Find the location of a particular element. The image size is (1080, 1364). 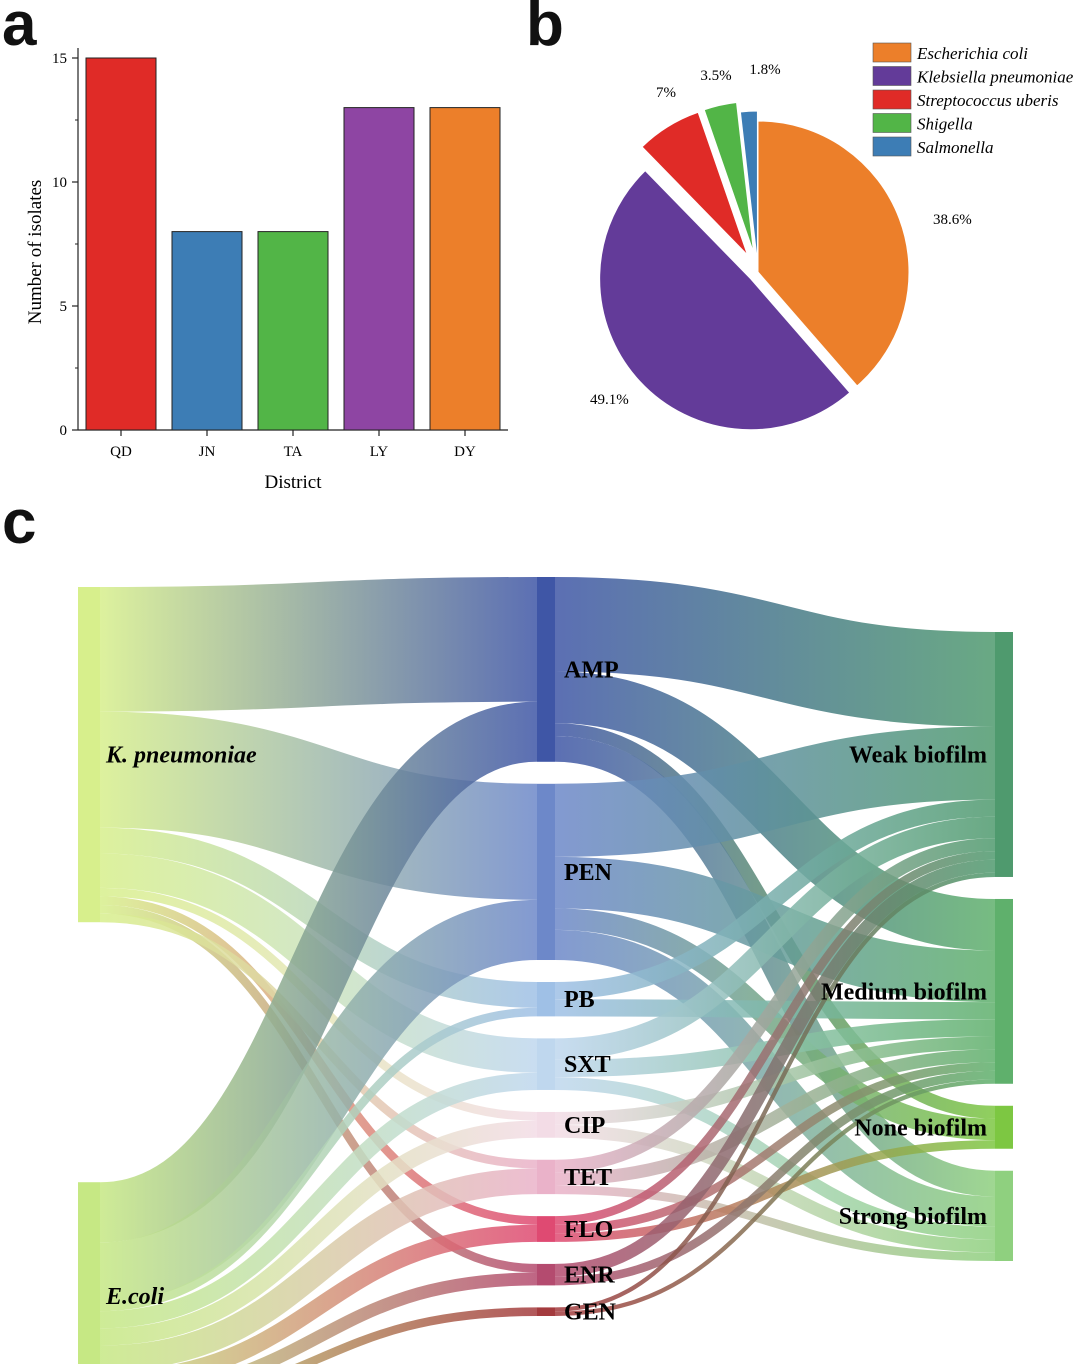

sankey-link-flo-weak is located at coordinates (775, 1038).